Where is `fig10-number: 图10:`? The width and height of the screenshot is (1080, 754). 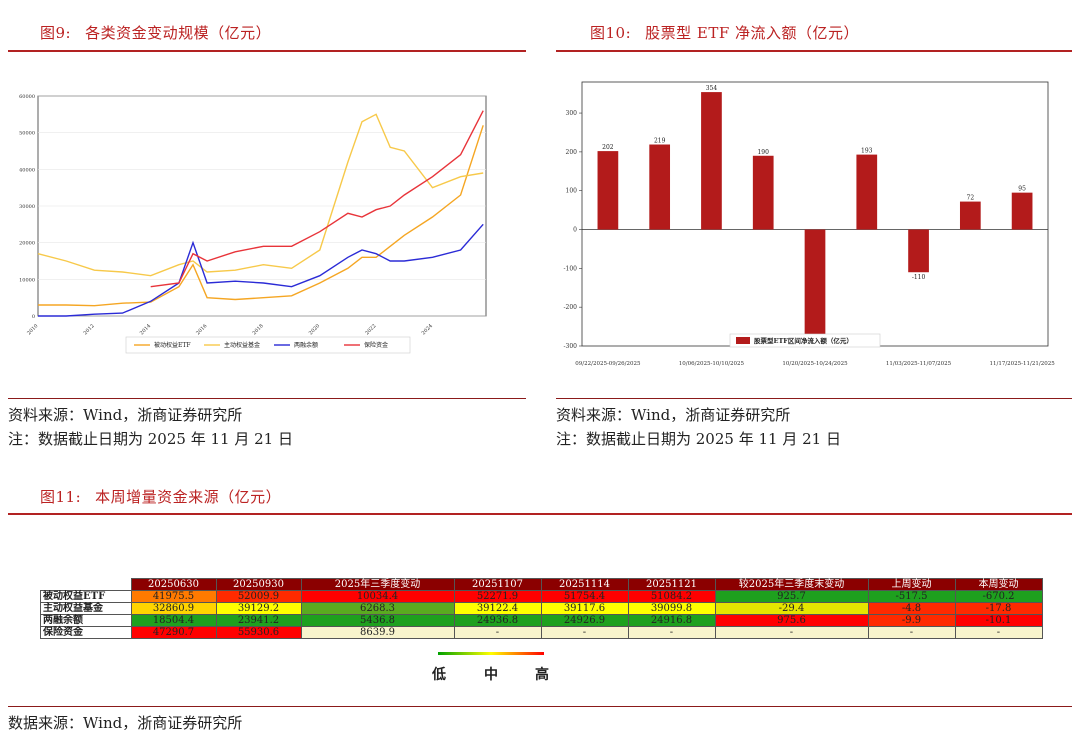
fig10-number: 图10: is located at coordinates (611, 33).